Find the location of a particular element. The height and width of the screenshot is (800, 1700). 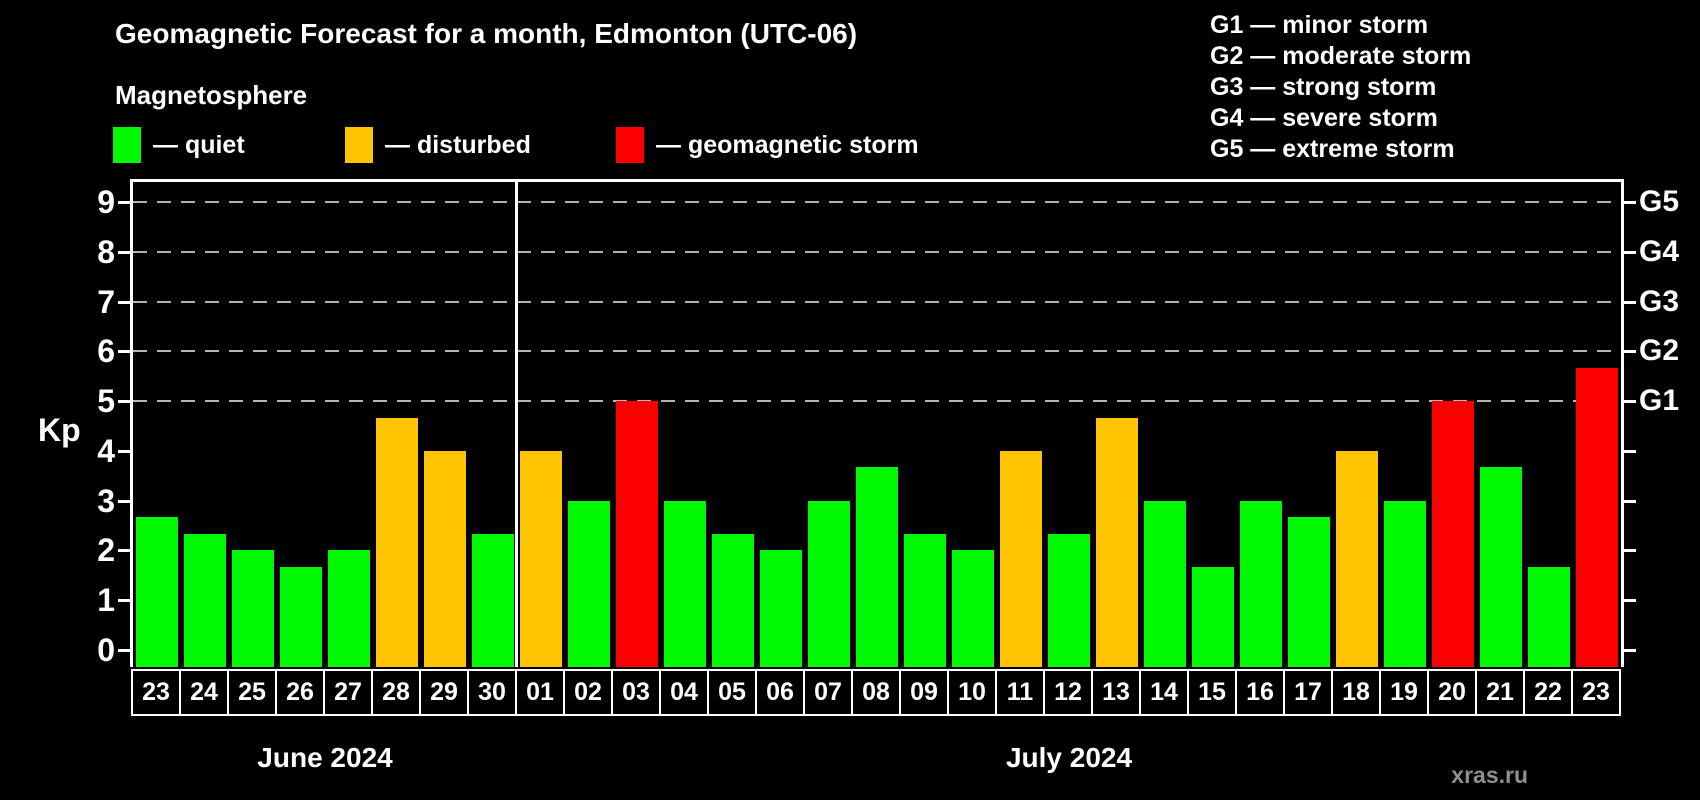

date-cell: 25 is located at coordinates (252, 692).